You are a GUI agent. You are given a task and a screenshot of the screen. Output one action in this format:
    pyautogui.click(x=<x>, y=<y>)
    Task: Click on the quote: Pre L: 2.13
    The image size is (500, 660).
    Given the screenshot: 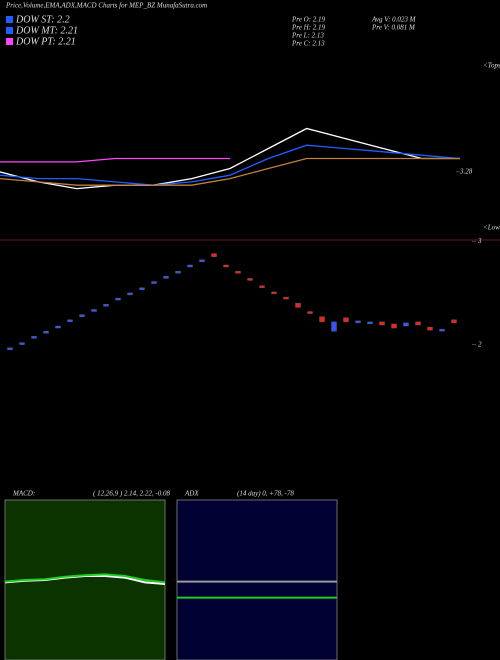 What is the action you would take?
    pyautogui.click(x=307, y=36)
    